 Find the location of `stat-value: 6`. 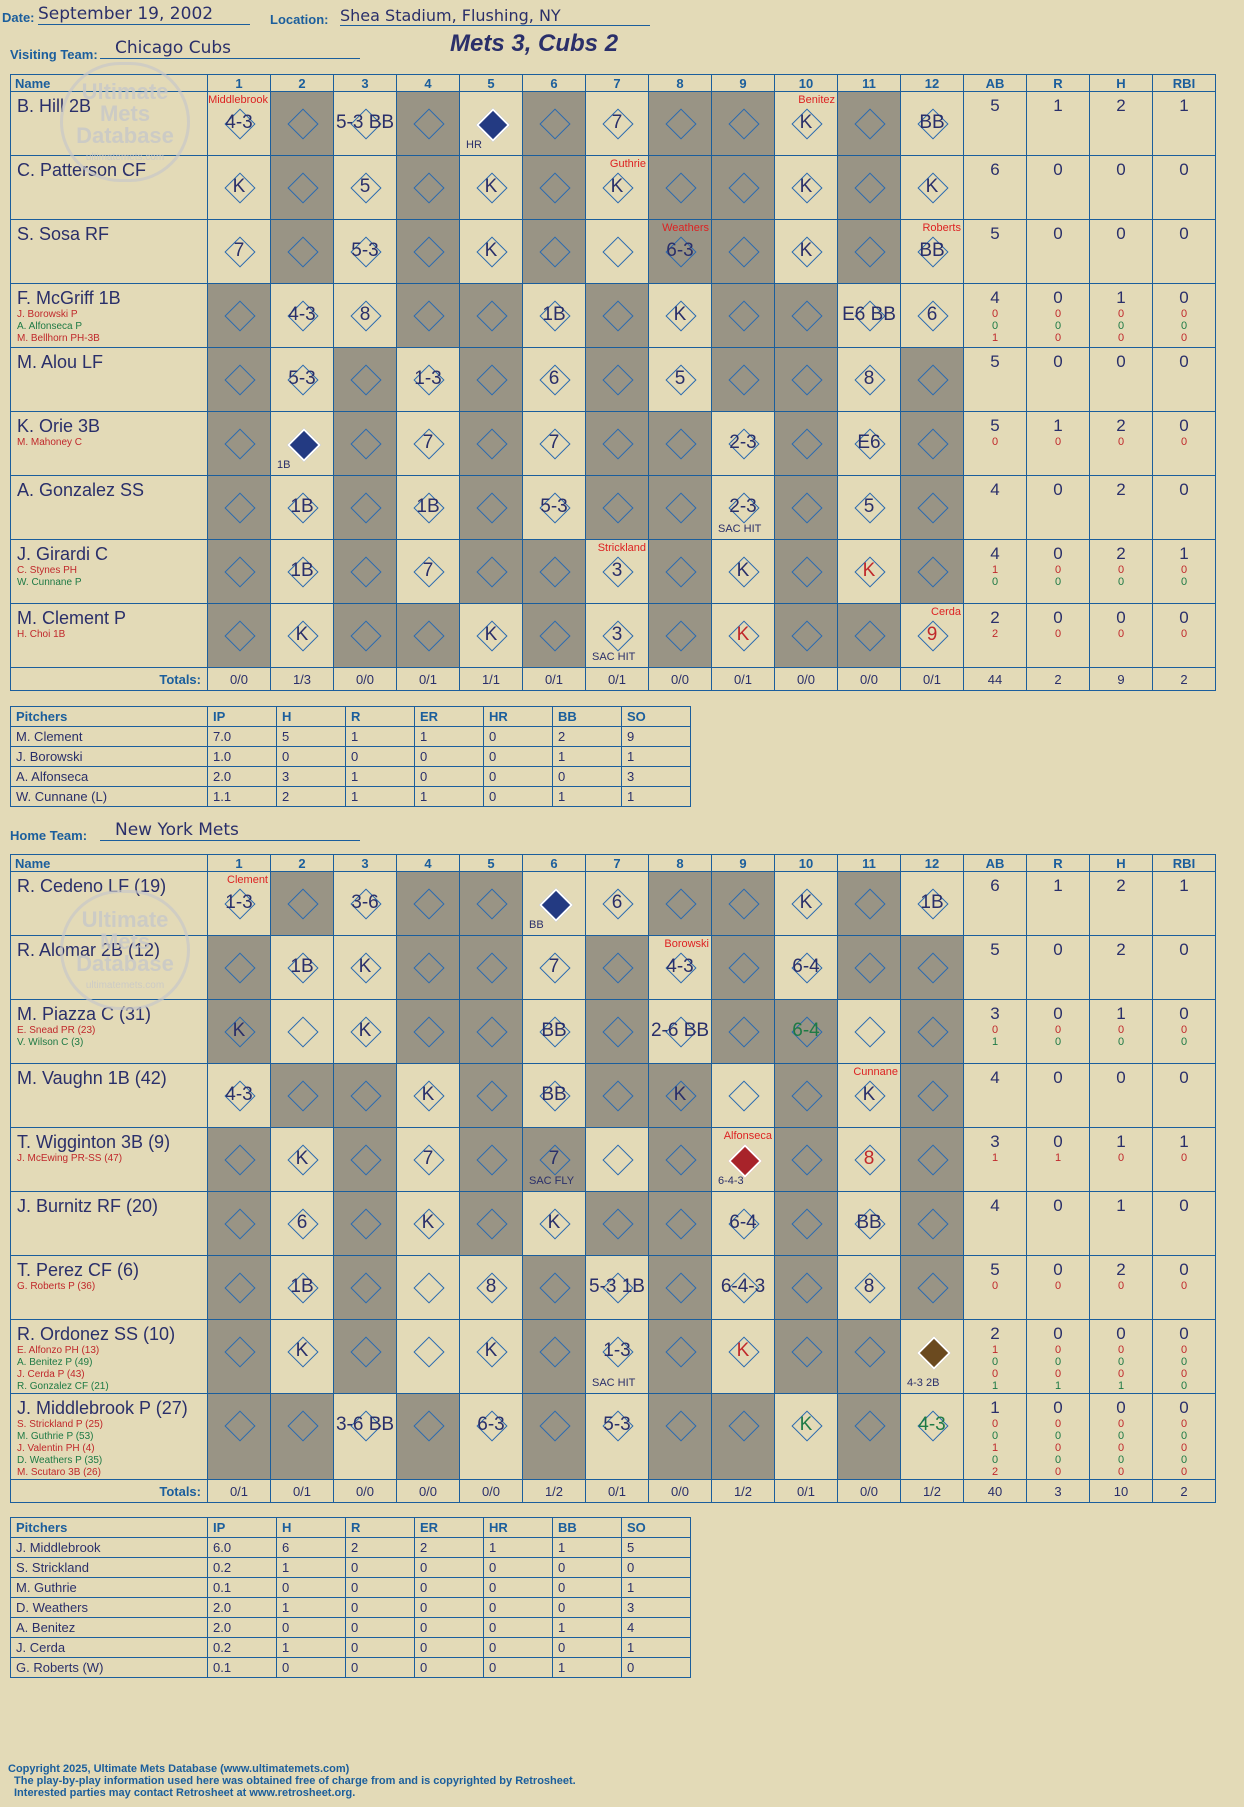

stat-value: 6 is located at coordinates (995, 885).